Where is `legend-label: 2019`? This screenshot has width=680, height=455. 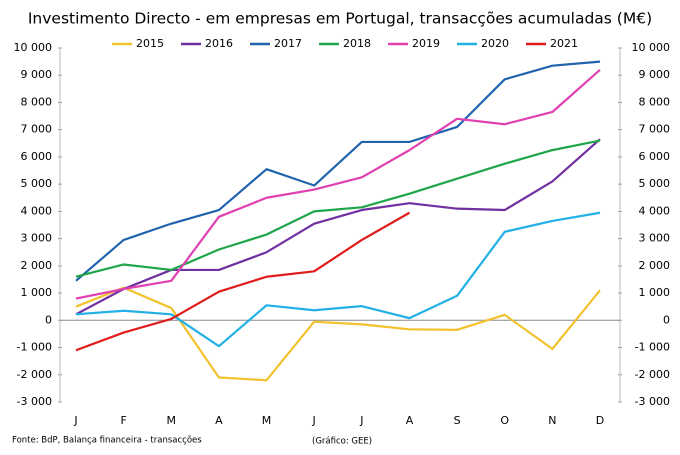
legend-label: 2019 is located at coordinates (426, 43).